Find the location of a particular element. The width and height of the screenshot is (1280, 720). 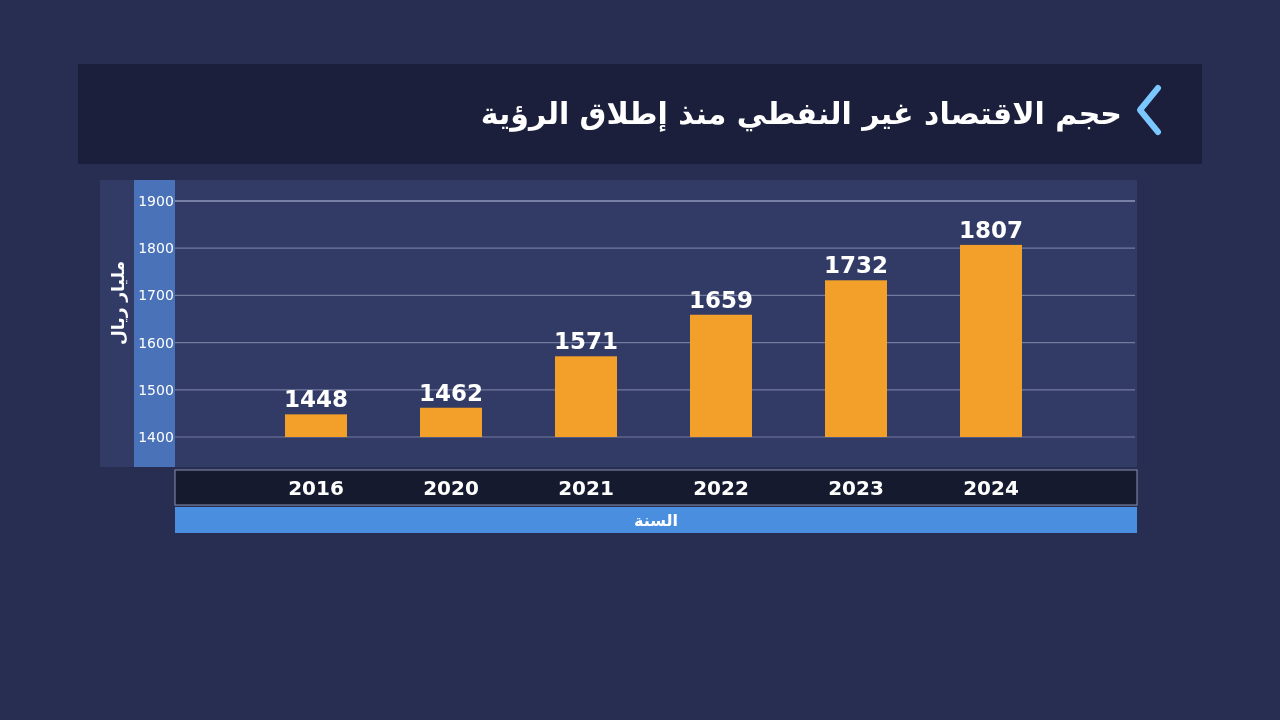

x-tick-label: 2022 is located at coordinates (721, 488).